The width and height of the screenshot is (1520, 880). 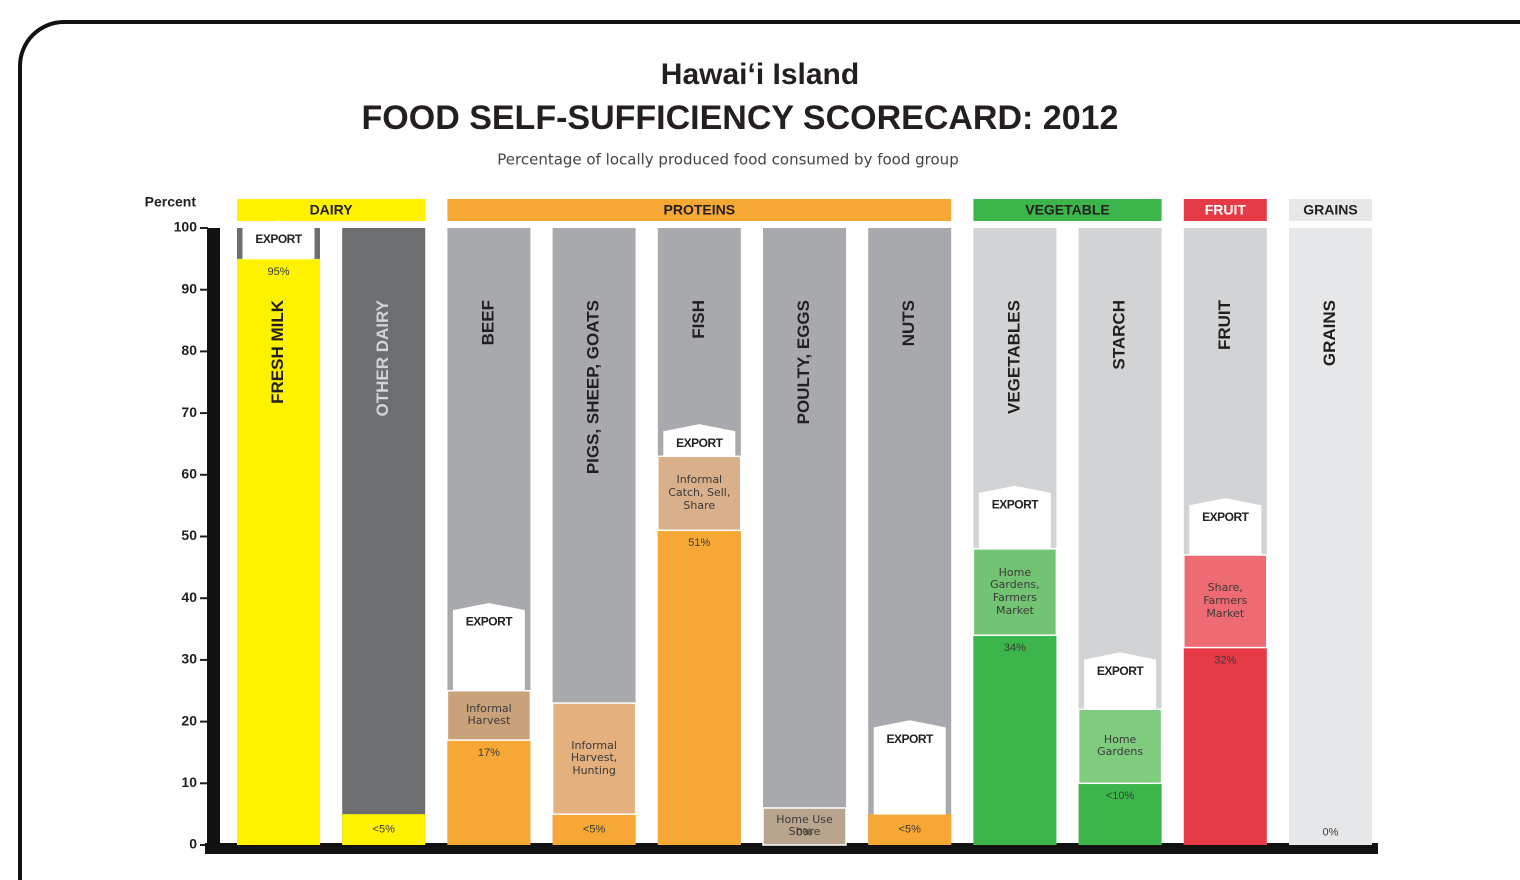 What do you see at coordinates (189, 288) in the screenshot?
I see `y-tick-label: 90` at bounding box center [189, 288].